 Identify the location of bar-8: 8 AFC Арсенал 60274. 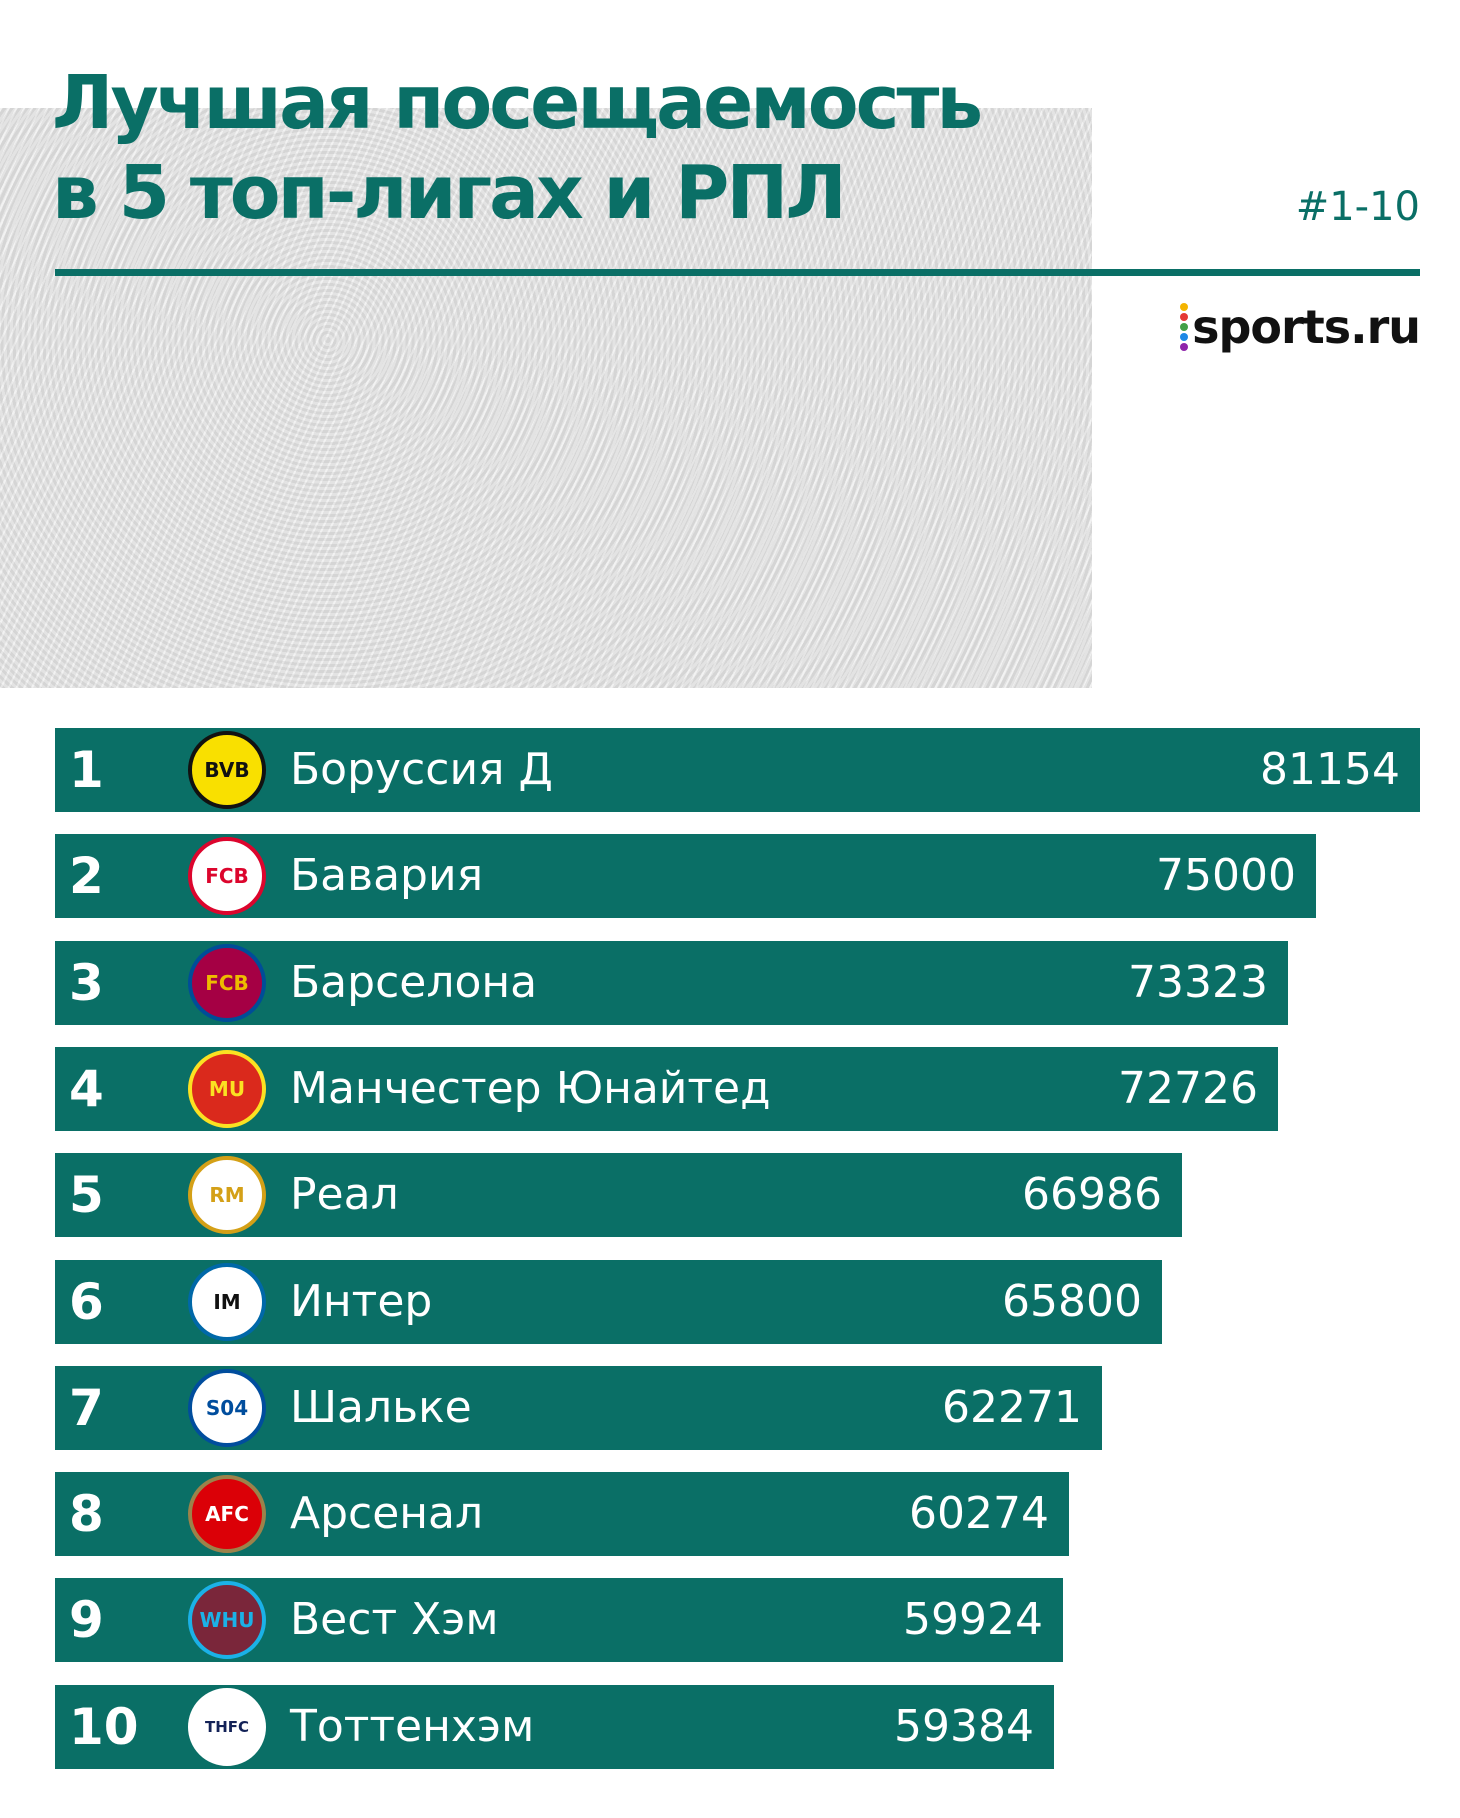
(562, 1514).